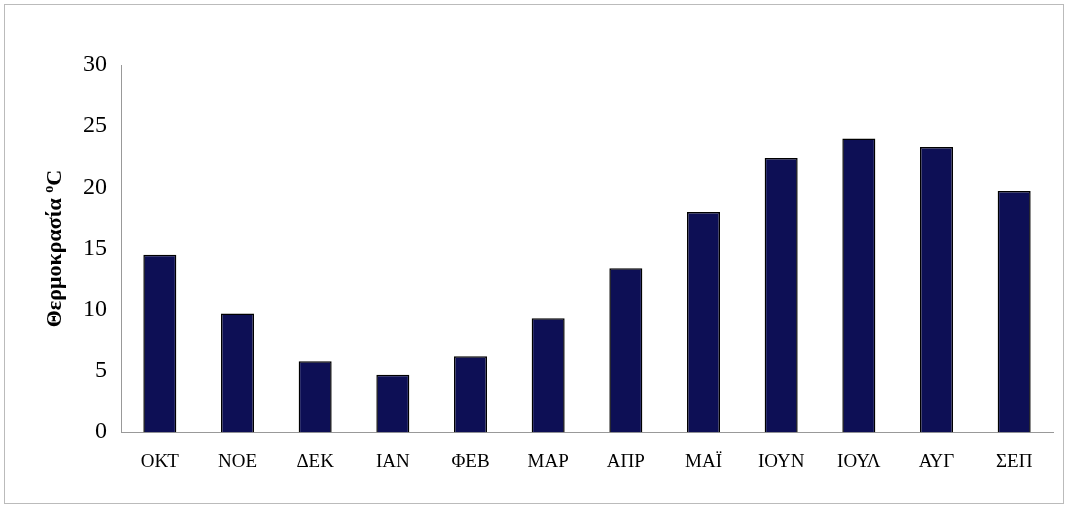  Describe the element at coordinates (625, 460) in the screenshot. I see `x-tick-label: ΑΠΡ` at that location.